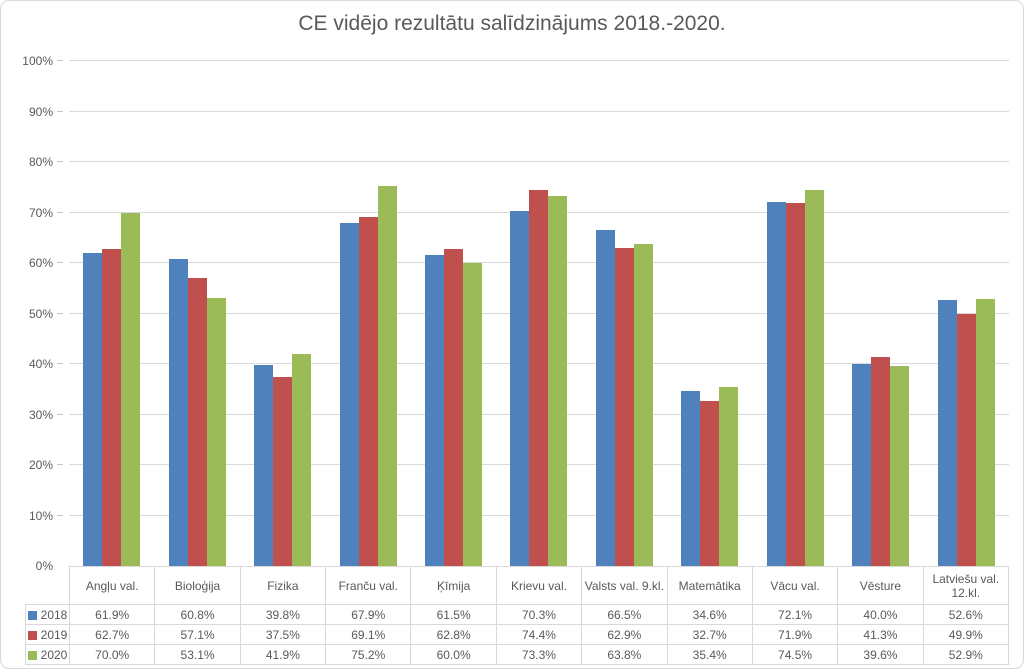  I want to click on value-cell: 66.5%, so click(624, 614).